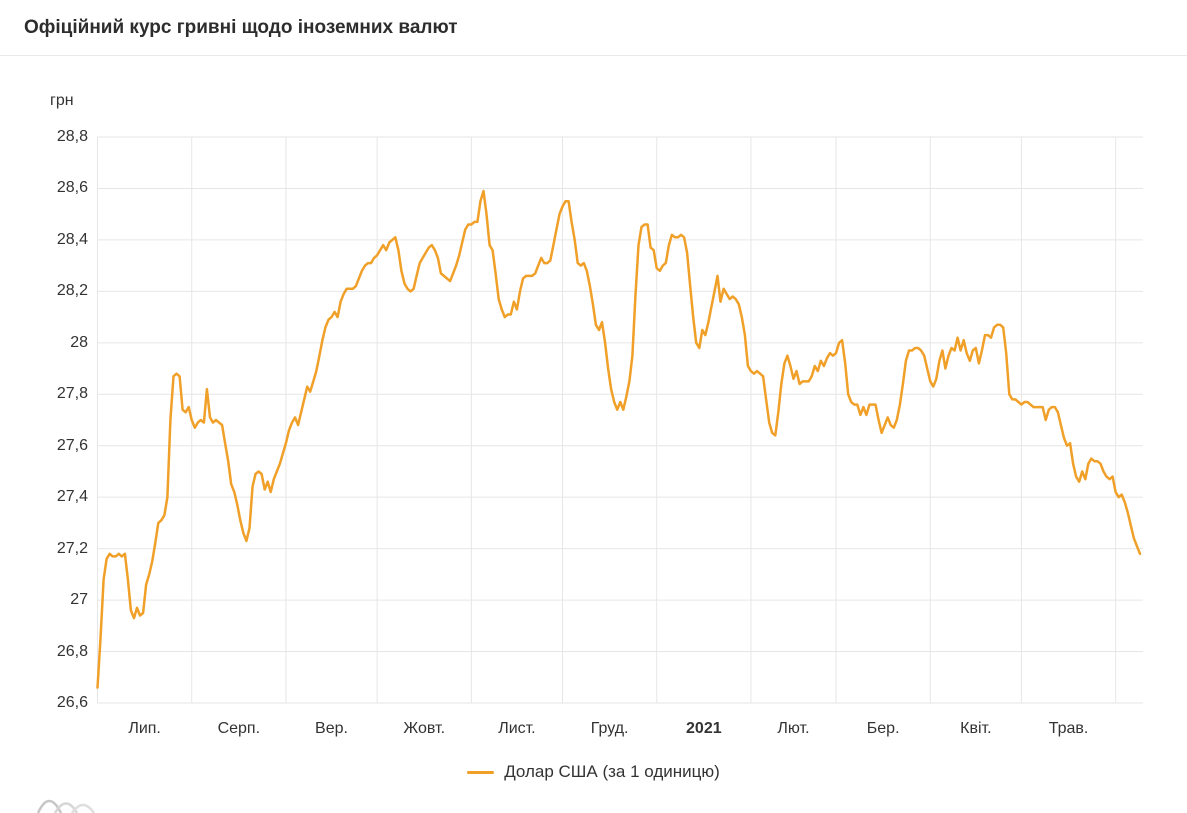  What do you see at coordinates (612, 771) in the screenshot?
I see `legend-label: Долар США (за 1 одиницю)` at bounding box center [612, 771].